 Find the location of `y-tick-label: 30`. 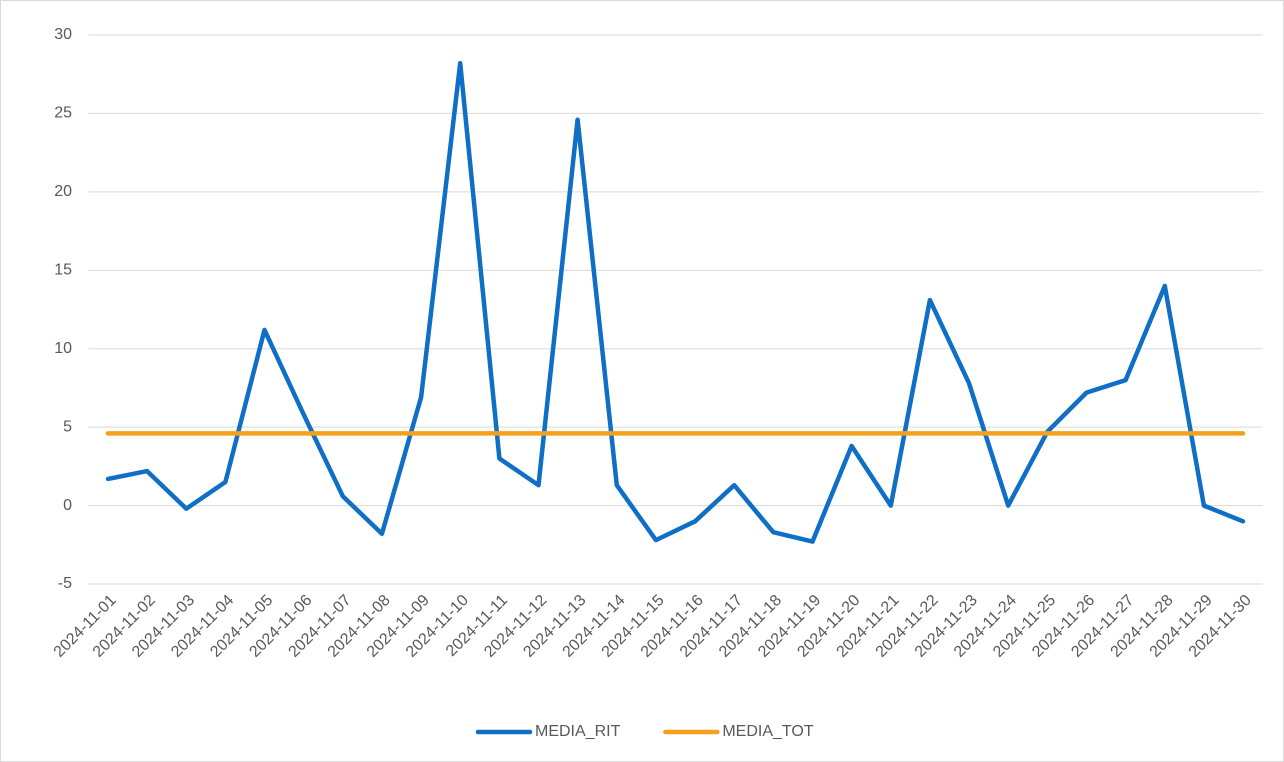

y-tick-label: 30 is located at coordinates (63, 34).